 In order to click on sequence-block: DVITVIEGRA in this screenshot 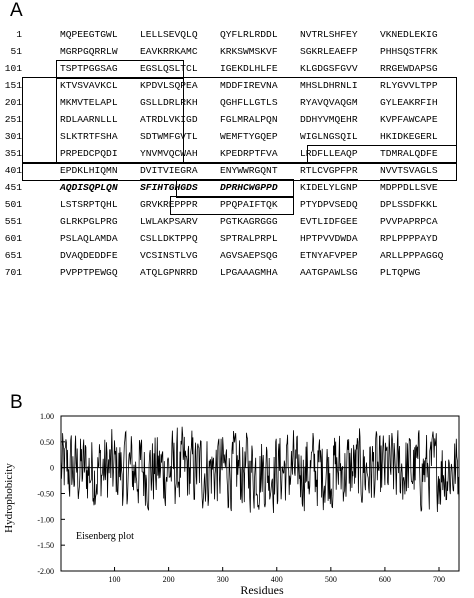, I will do `click(169, 171)`.